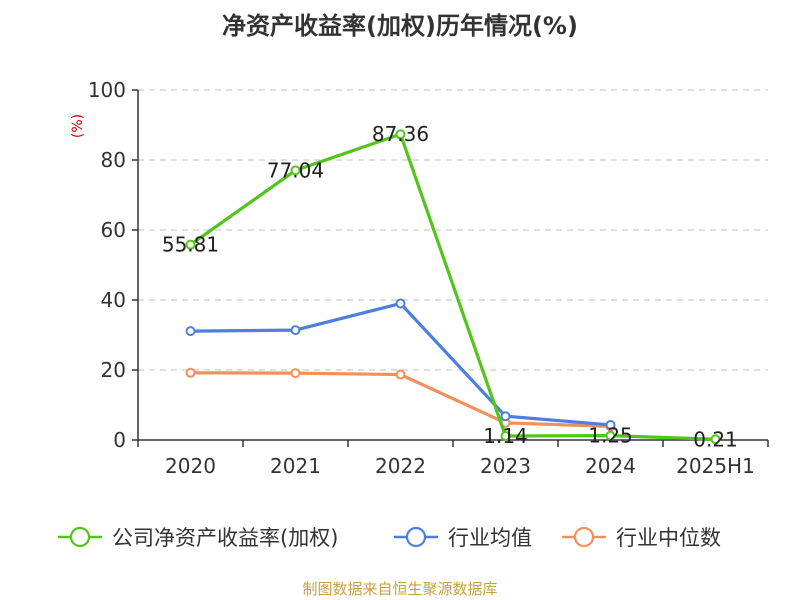 This screenshot has height=600, width=800. I want to click on y-tick-label: 20, so click(113, 370).